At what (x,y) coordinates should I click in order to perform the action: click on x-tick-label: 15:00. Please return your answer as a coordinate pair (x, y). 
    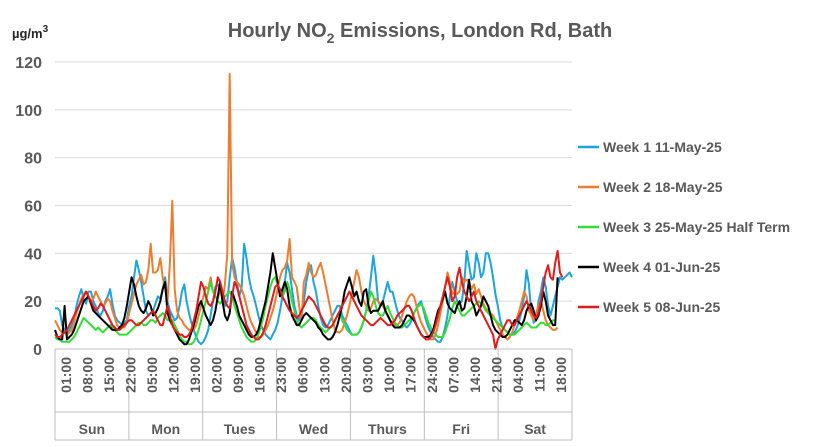
    Looking at the image, I should click on (109, 375).